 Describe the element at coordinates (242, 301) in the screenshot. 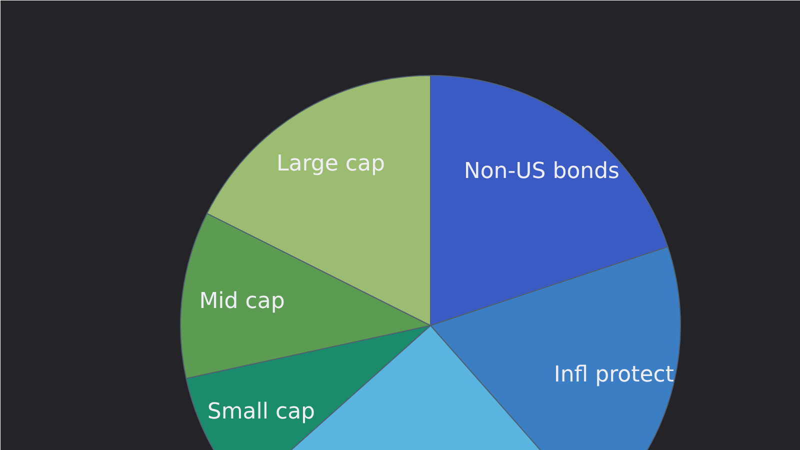

I see `slice-label: Mid cap` at that location.